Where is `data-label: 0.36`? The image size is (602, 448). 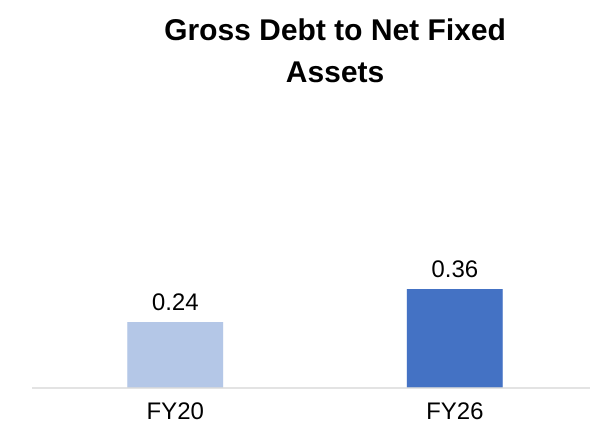
data-label: 0.36 is located at coordinates (454, 269).